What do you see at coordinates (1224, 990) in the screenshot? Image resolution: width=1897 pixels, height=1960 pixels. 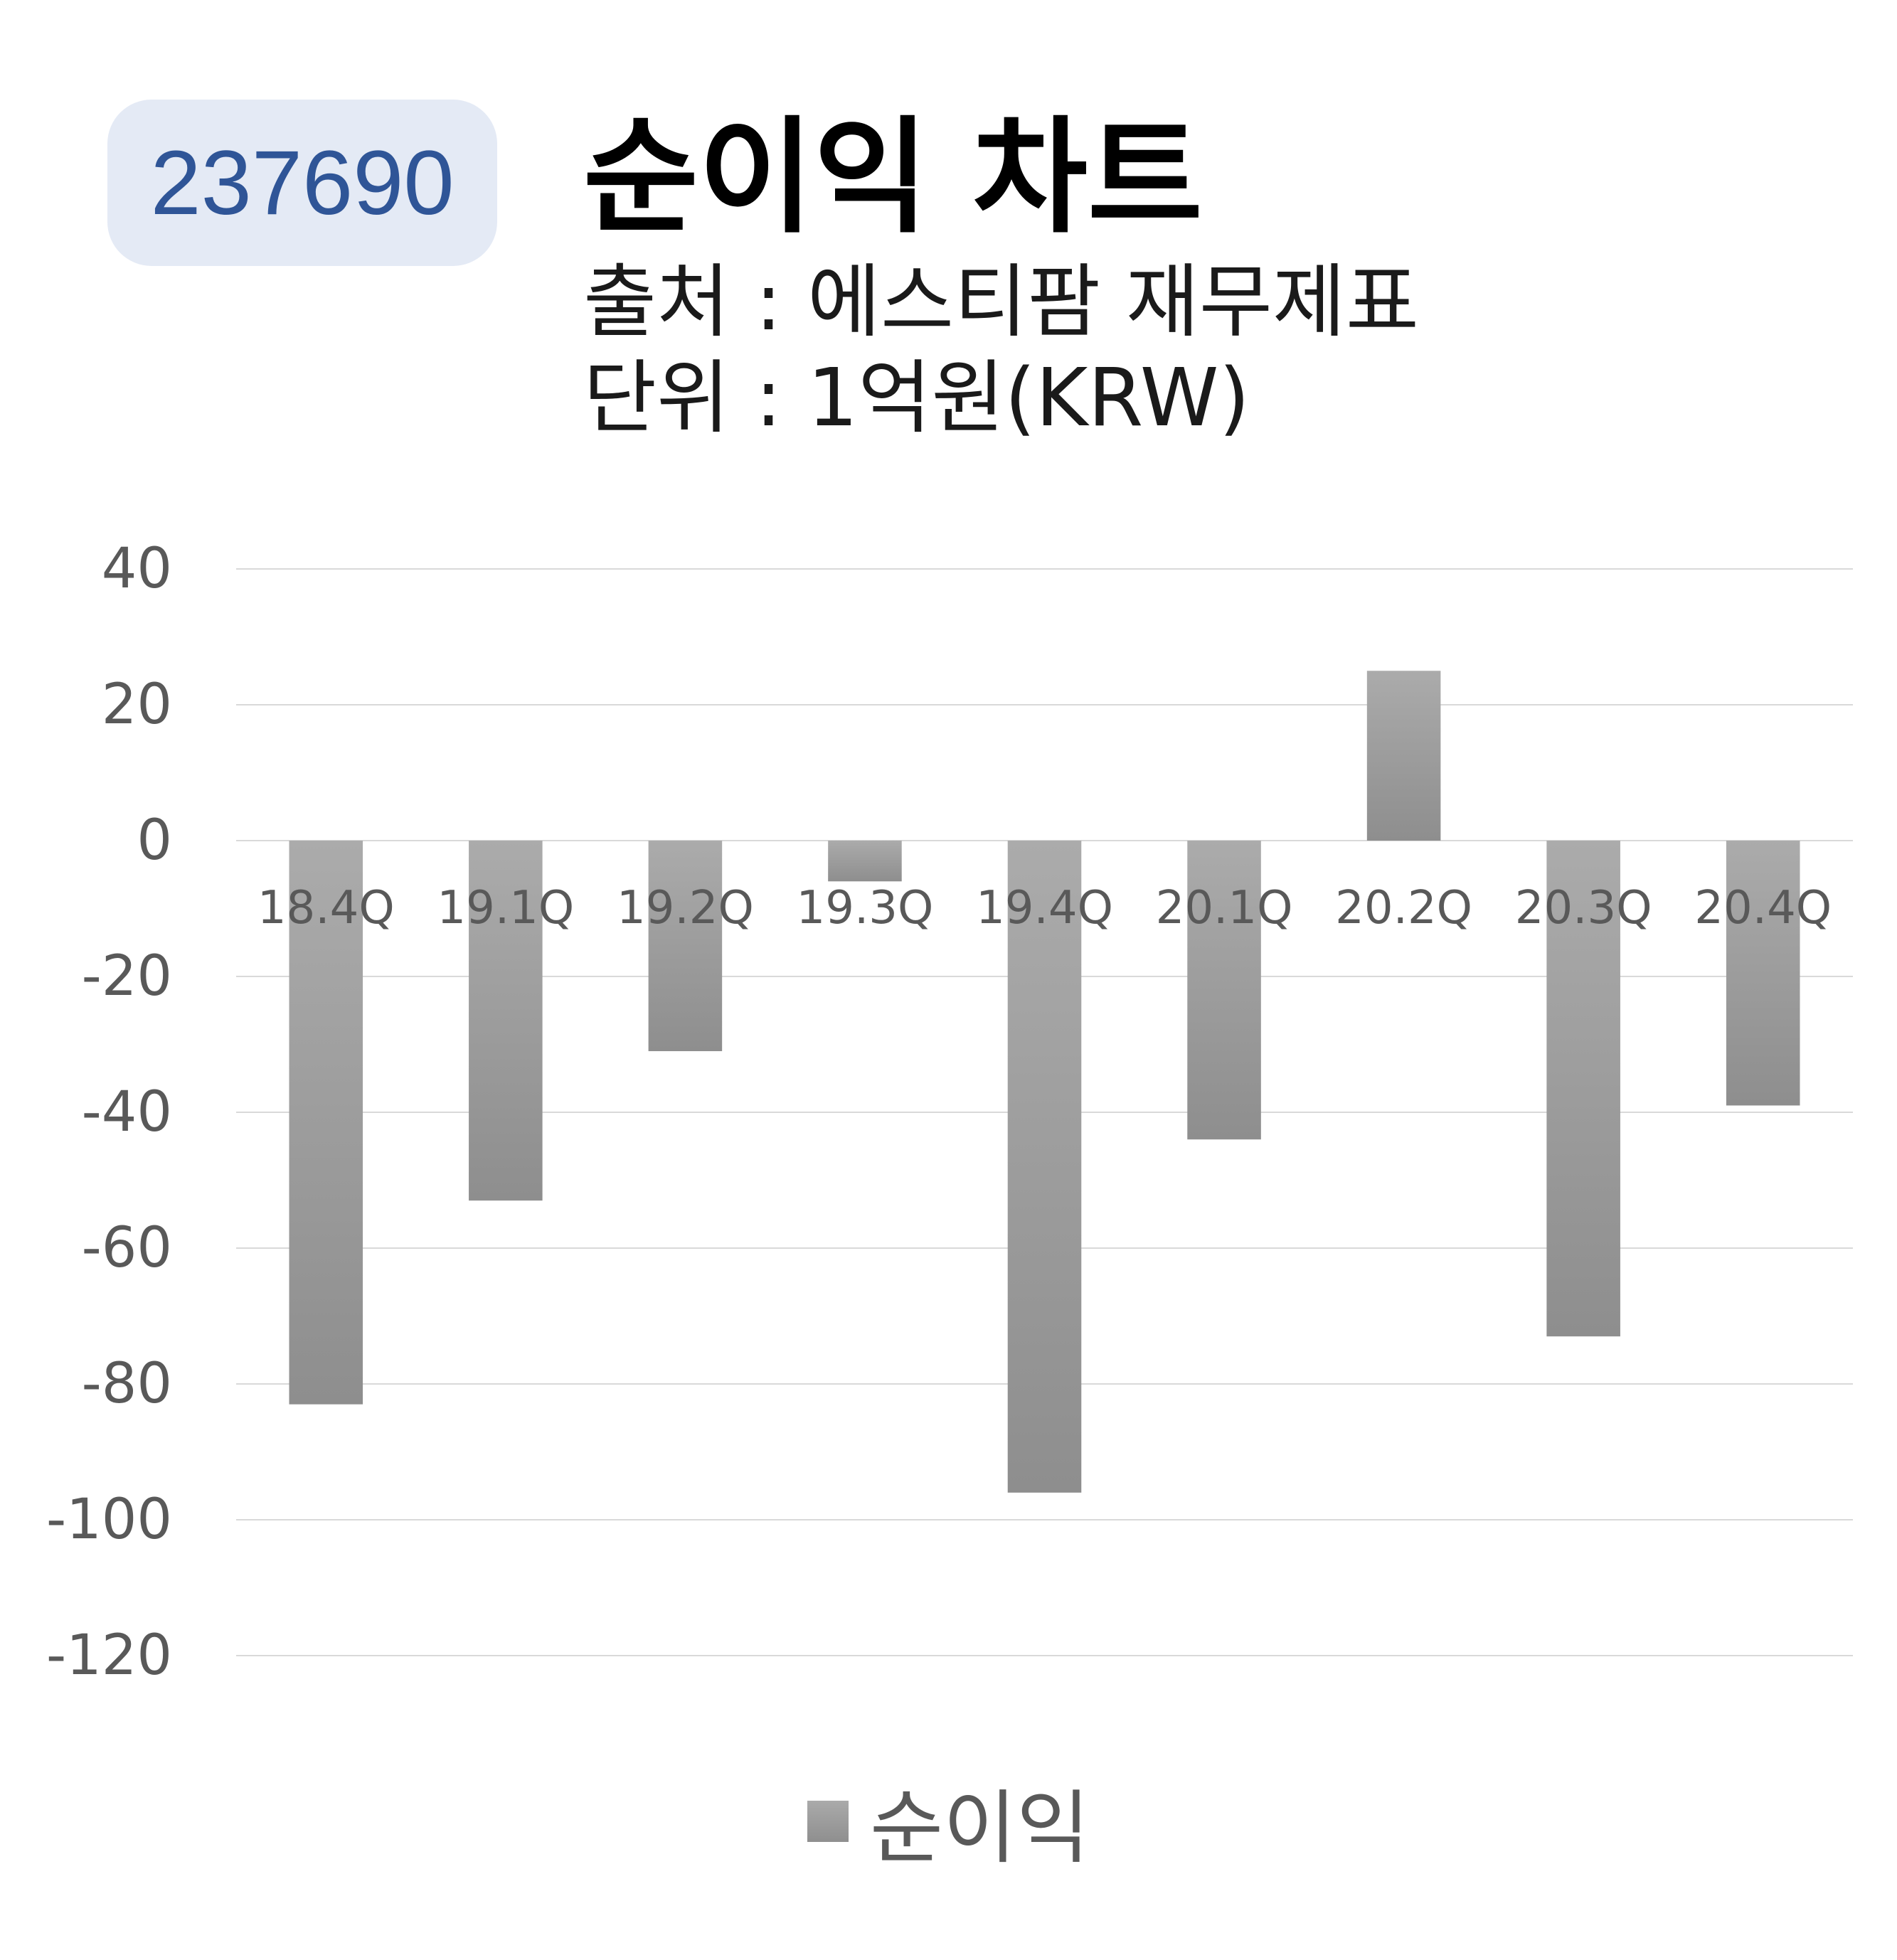 I see `bar-20.1Q` at bounding box center [1224, 990].